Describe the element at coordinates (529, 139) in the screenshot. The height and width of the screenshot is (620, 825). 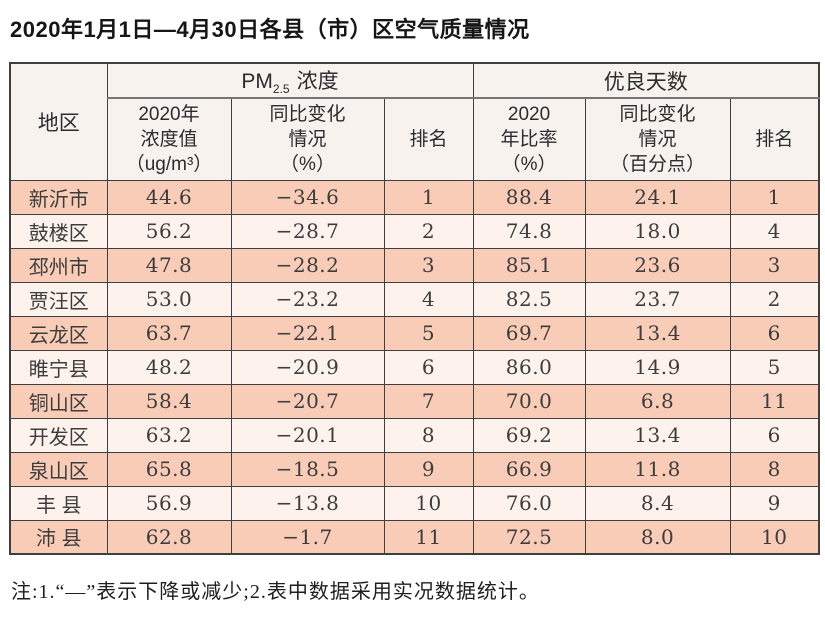
I see `column-header-good-rate: 2020 年比率 （%）` at that location.